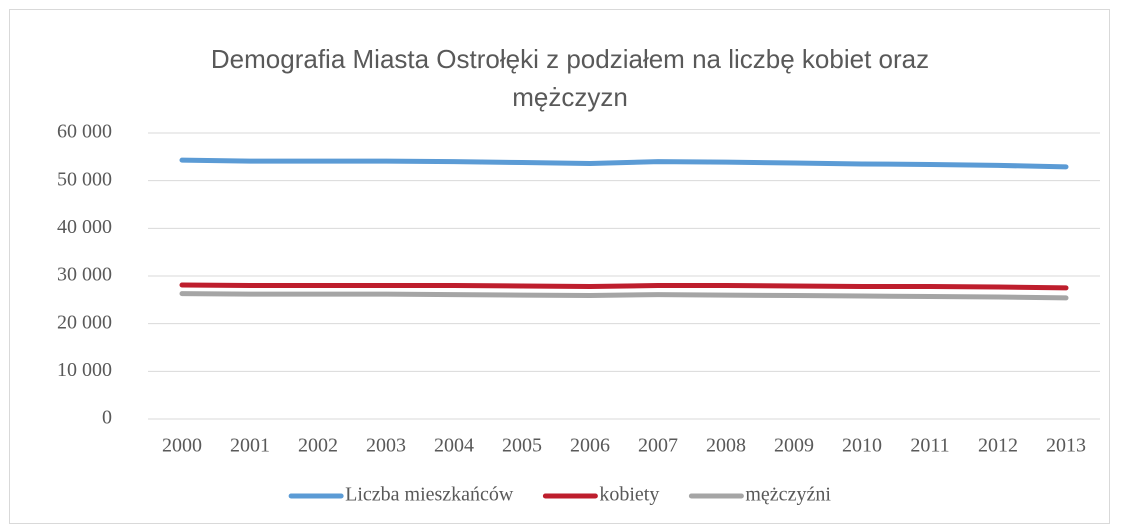 This screenshot has height=526, width=1121. What do you see at coordinates (84, 179) in the screenshot?
I see `y-tick-label: 50 000` at bounding box center [84, 179].